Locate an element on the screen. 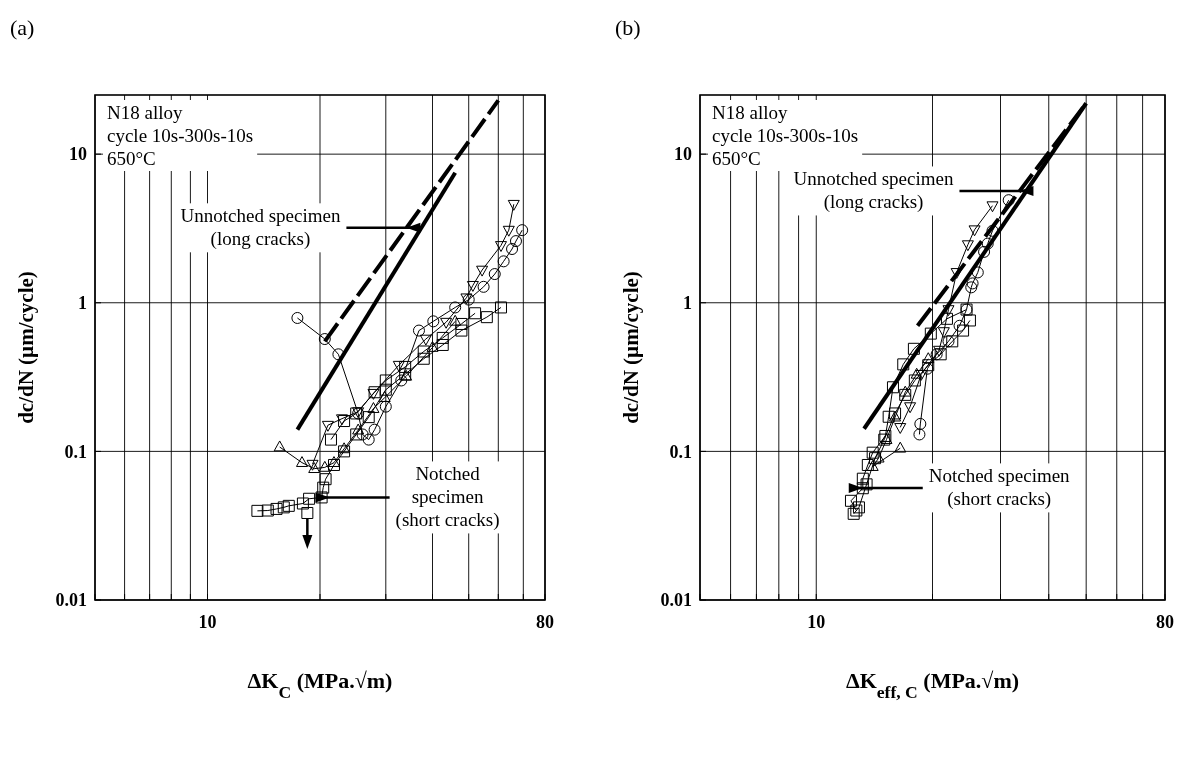 The image size is (1191, 765). x-axis-title: ΔK$_{eff, C}$ (MPa.√m) is located at coordinates (932, 685).